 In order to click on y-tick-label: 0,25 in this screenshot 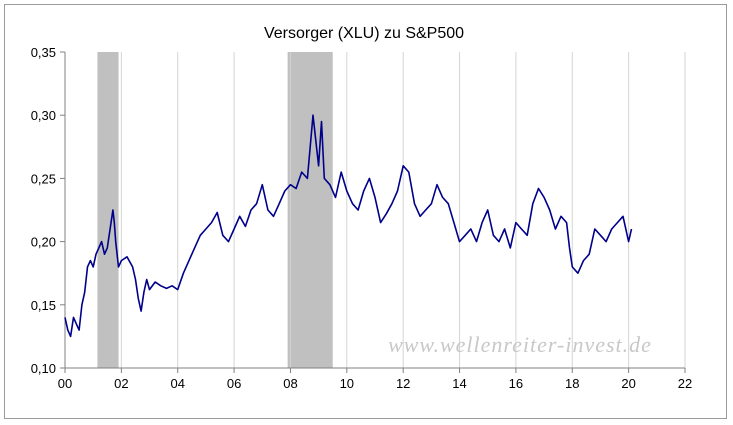, I will do `click(43, 178)`.